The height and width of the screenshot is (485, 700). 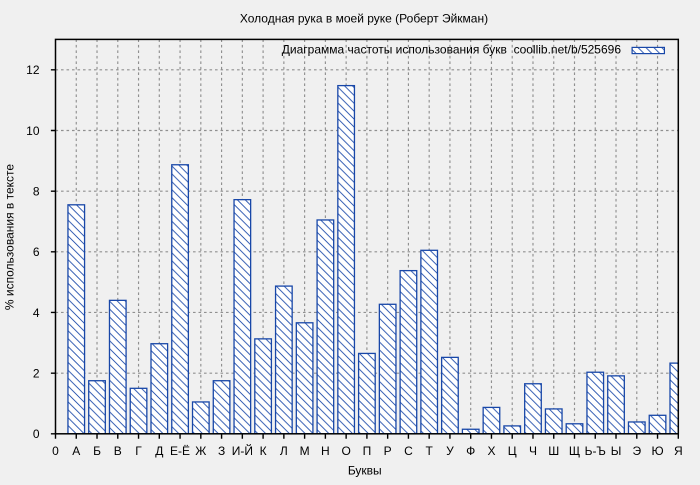 I want to click on svg-text: Ш, so click(x=553, y=451).